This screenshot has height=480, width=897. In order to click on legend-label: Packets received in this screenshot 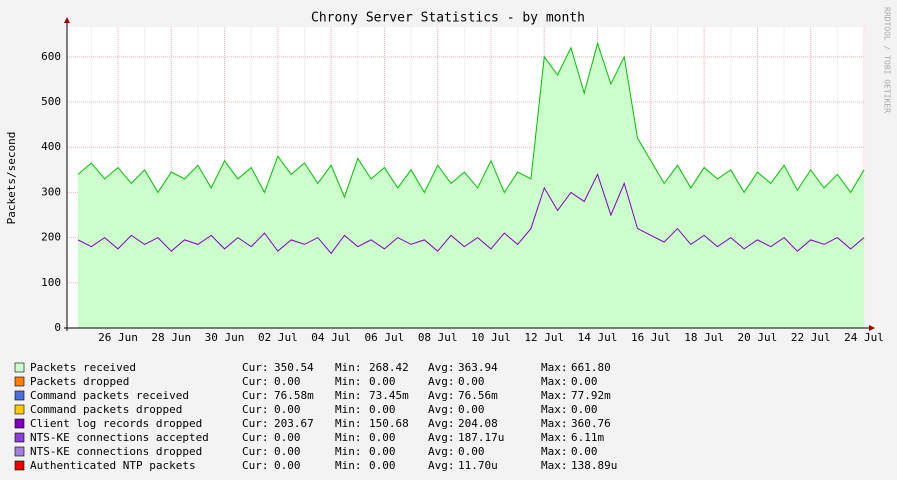, I will do `click(83, 367)`.